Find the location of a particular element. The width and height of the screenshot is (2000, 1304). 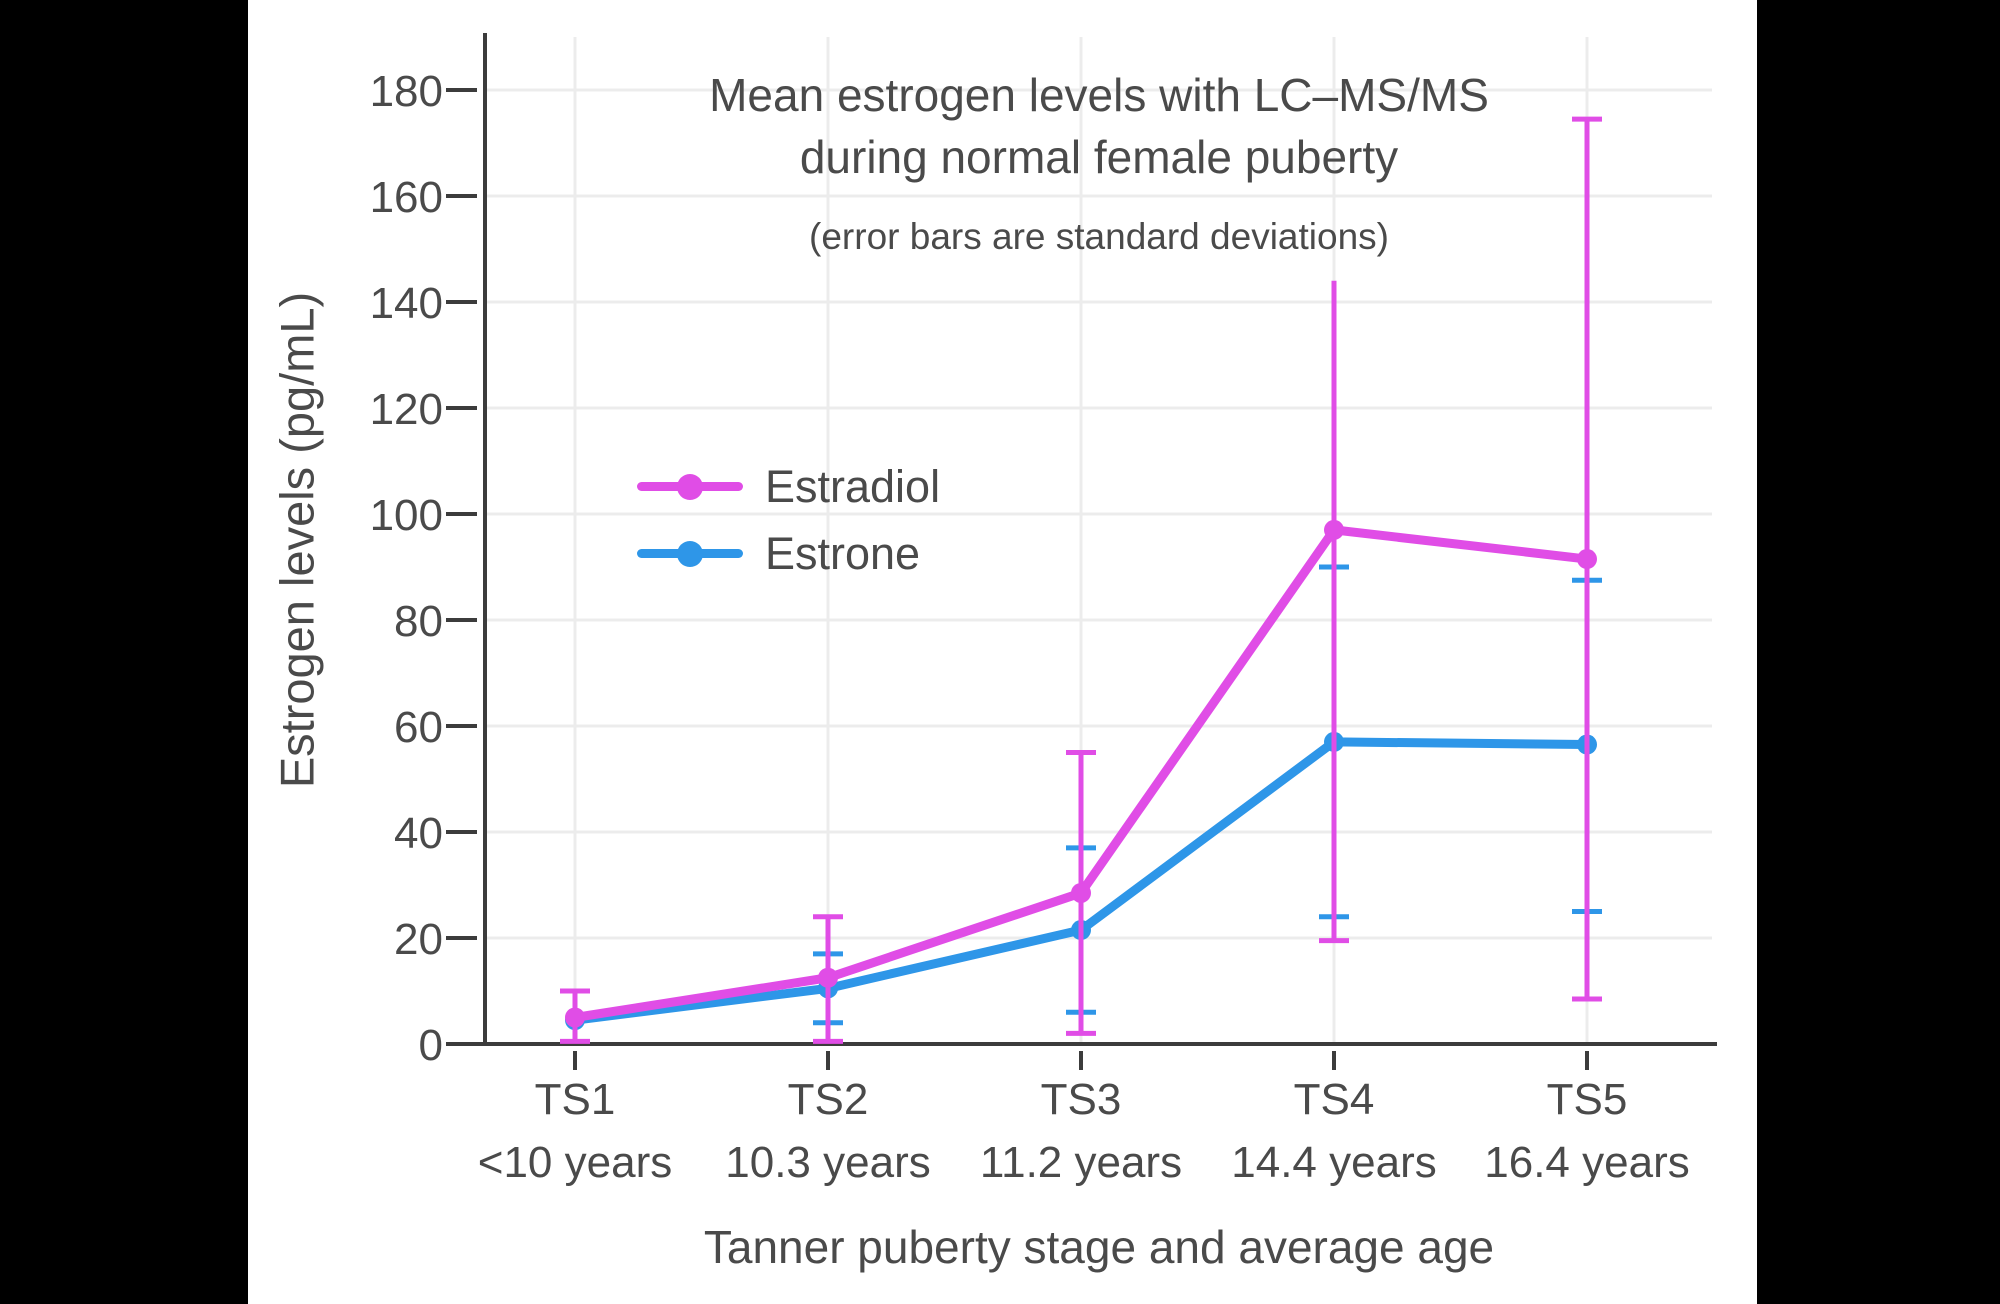

legend: Estradiol Estrone is located at coordinates (788, 520).